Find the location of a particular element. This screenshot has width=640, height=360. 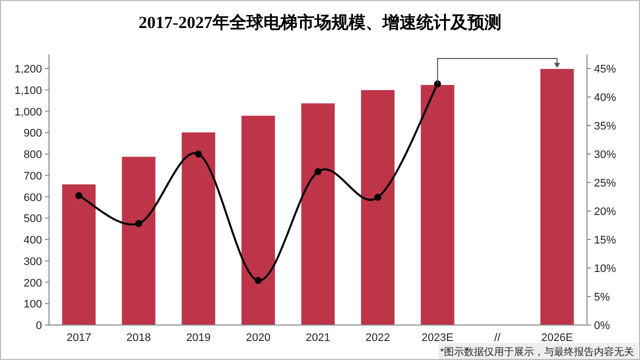

y2-tick-label: 30% is located at coordinates (605, 155).